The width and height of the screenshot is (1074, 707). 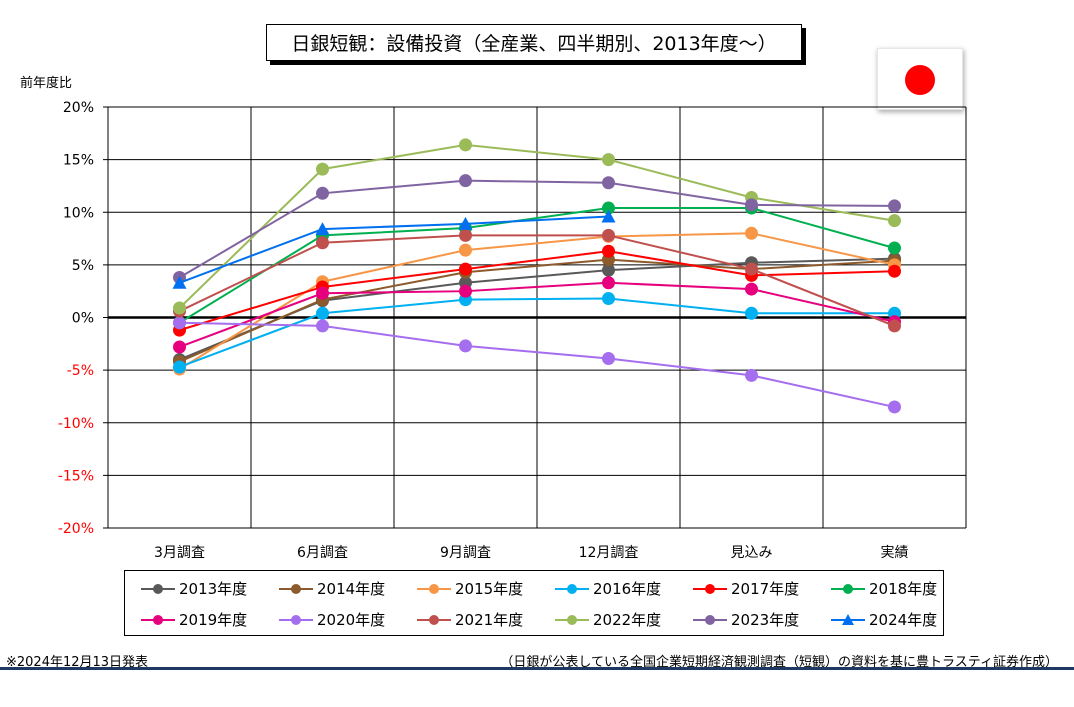 I want to click on y-tick-label: -20%, so click(x=76, y=529).